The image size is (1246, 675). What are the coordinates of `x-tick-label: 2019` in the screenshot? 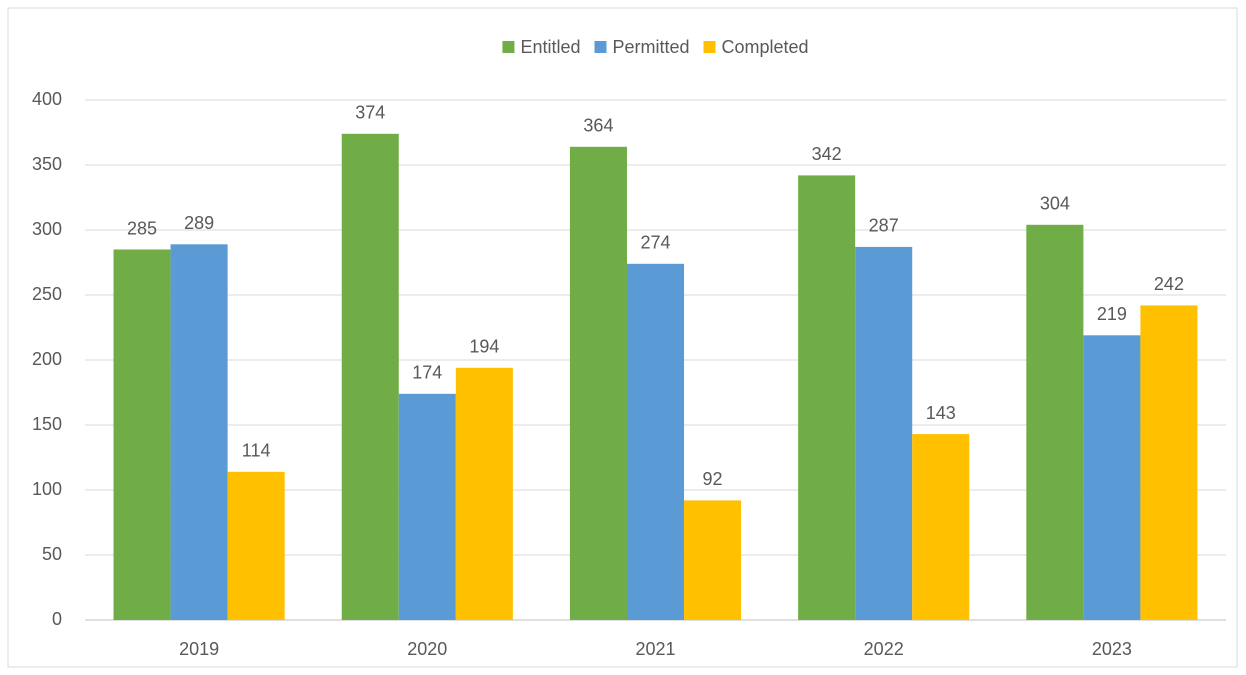 It's located at (199, 649).